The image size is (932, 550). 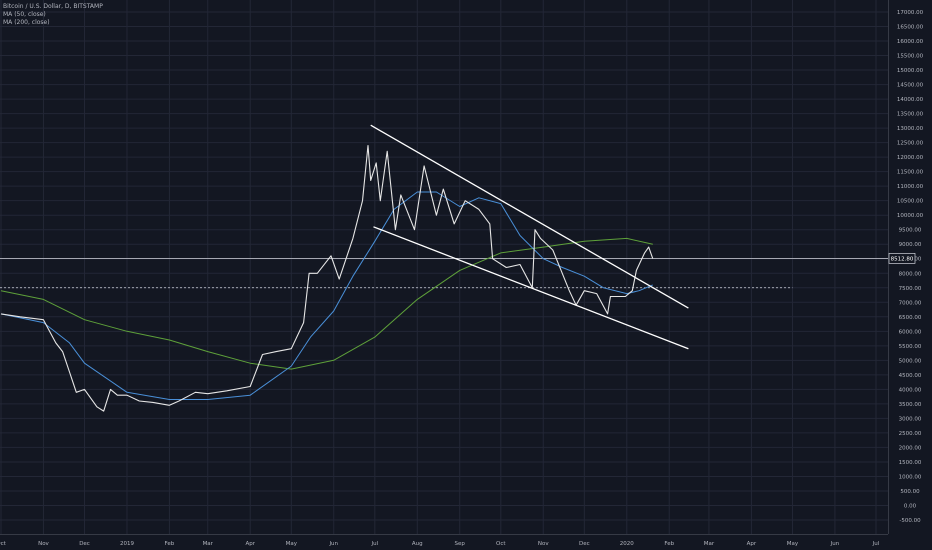 I want to click on y-tick-label: 11500.00, so click(x=910, y=173).